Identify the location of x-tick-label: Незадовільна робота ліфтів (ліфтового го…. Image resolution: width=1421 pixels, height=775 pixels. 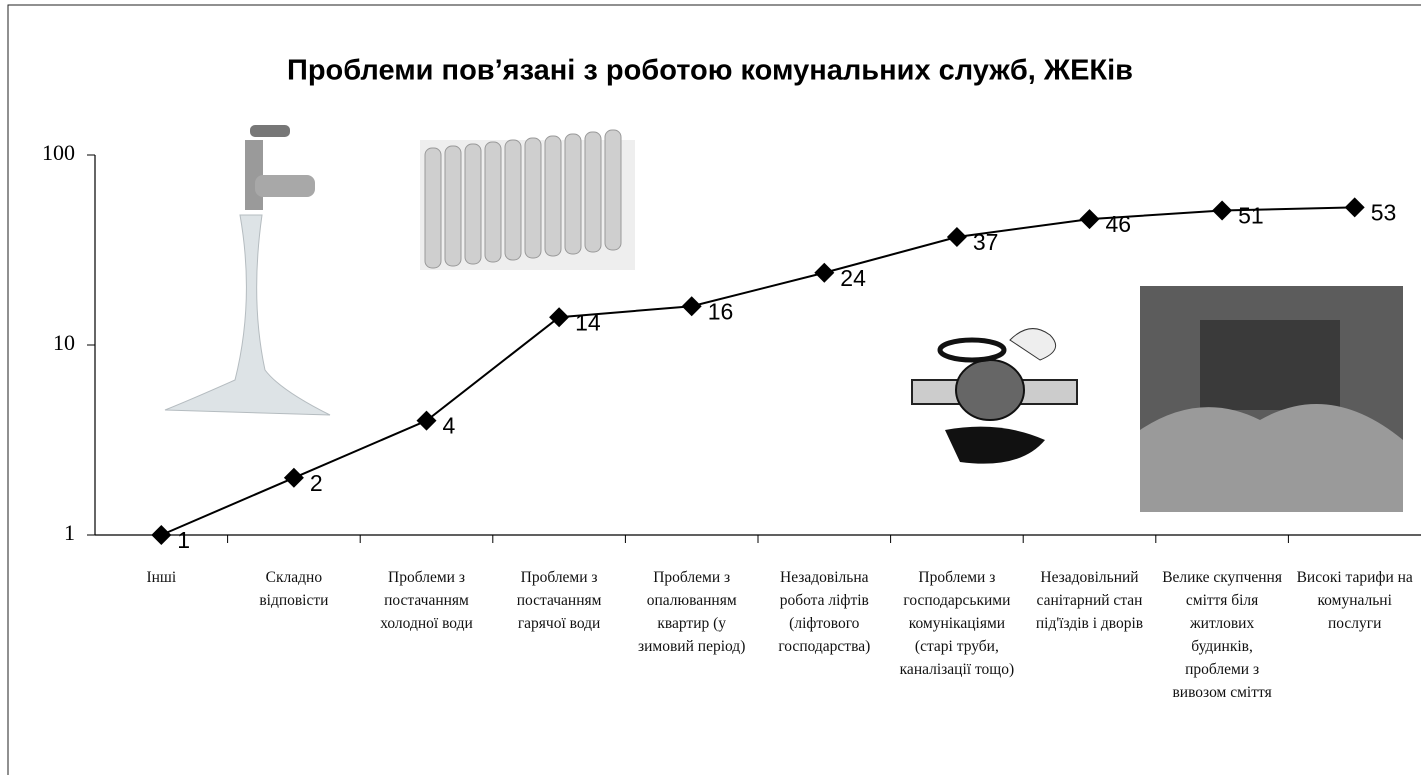
(824, 612).